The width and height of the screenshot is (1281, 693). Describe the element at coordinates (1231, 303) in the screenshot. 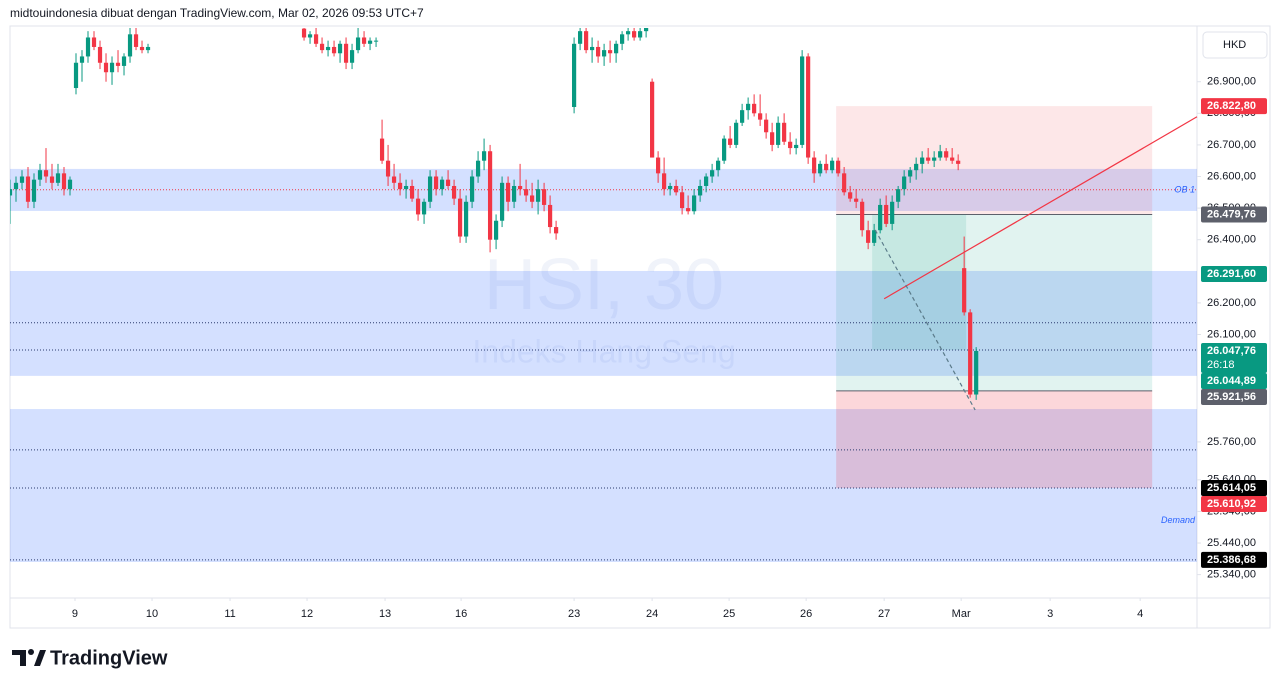

I see `y-tick-label: 26.200,00` at that location.